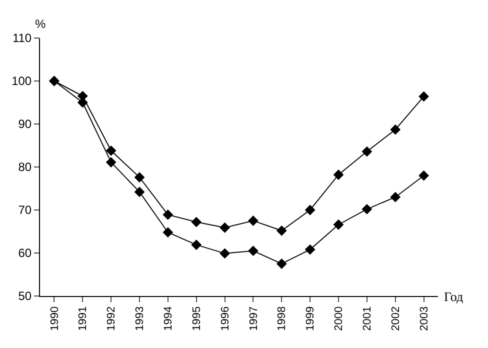 The width and height of the screenshot is (488, 348). What do you see at coordinates (310, 318) in the screenshot?
I see `x-tick-label: 1999` at bounding box center [310, 318].